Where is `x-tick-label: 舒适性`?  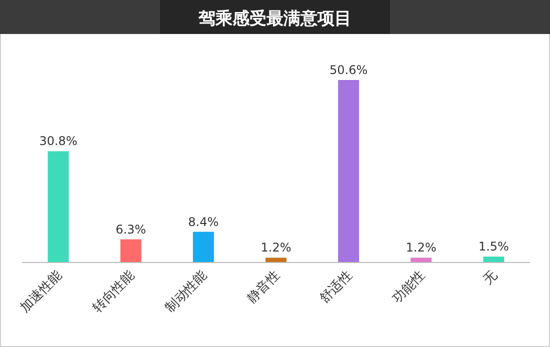 x-tick-label: 舒适性 is located at coordinates (336, 287).